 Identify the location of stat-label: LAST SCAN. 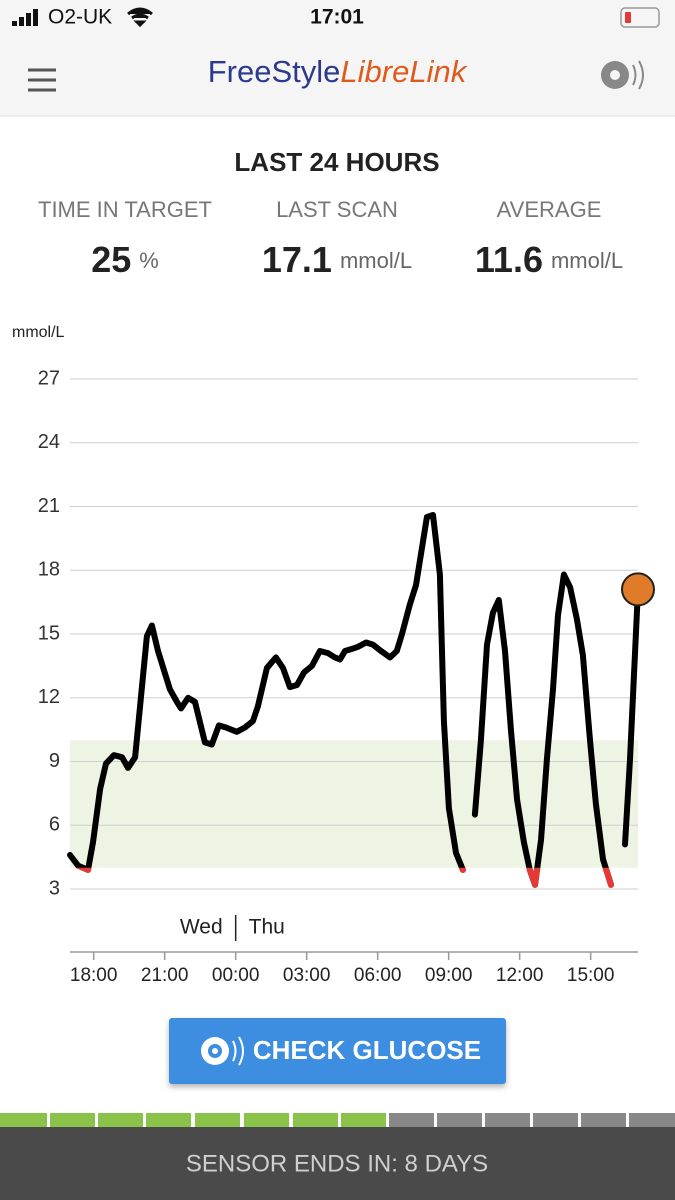
(337, 209).